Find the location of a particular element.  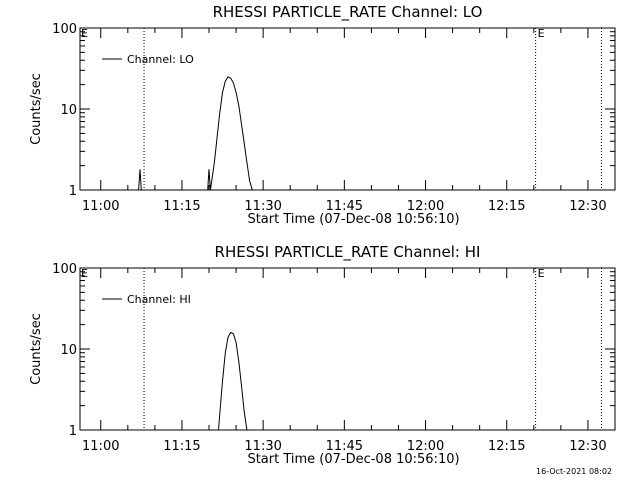

chart-title: RHESSI PARTICLE_RATE Channel: HI is located at coordinates (348, 252).